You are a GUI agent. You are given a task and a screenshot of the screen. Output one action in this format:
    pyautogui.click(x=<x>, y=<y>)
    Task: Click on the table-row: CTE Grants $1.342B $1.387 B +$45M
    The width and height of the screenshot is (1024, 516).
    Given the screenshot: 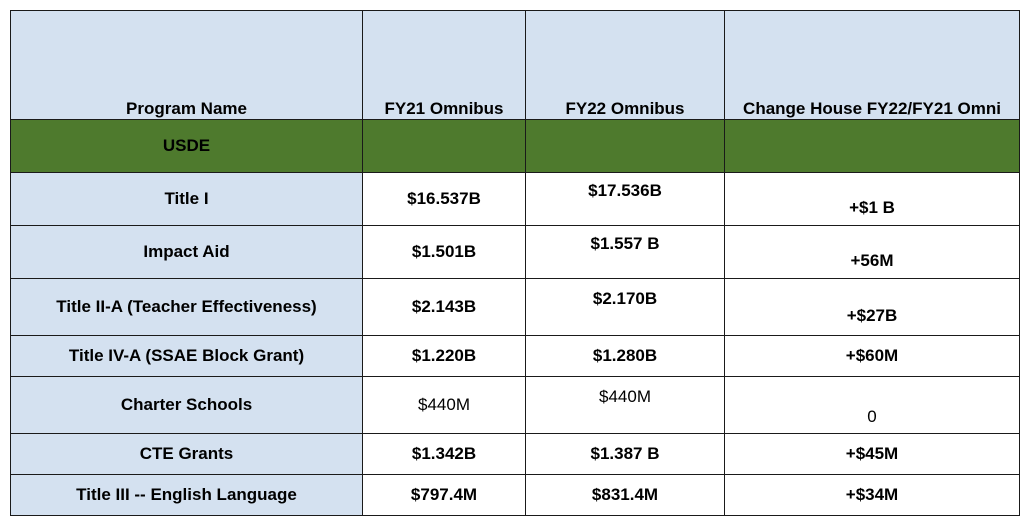 What is the action you would take?
    pyautogui.click(x=515, y=454)
    